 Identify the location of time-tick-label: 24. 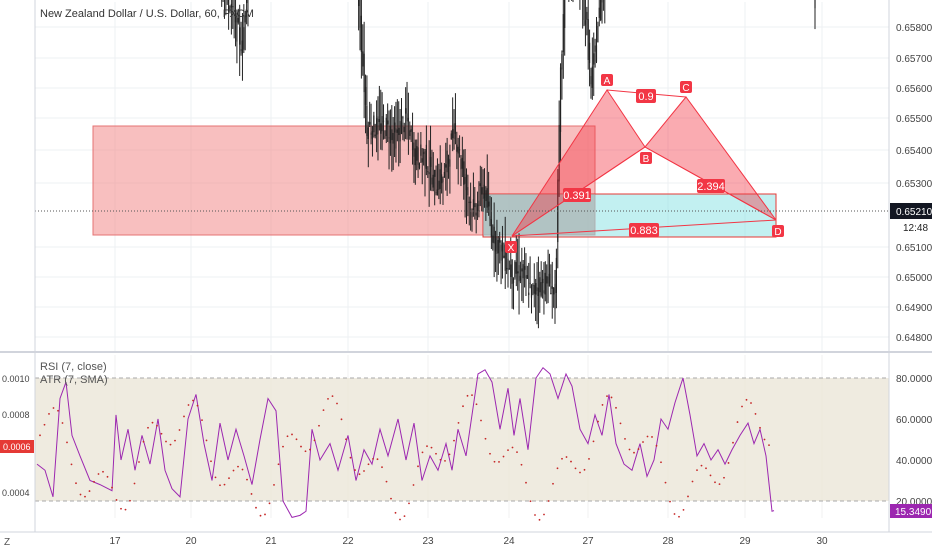
(509, 541).